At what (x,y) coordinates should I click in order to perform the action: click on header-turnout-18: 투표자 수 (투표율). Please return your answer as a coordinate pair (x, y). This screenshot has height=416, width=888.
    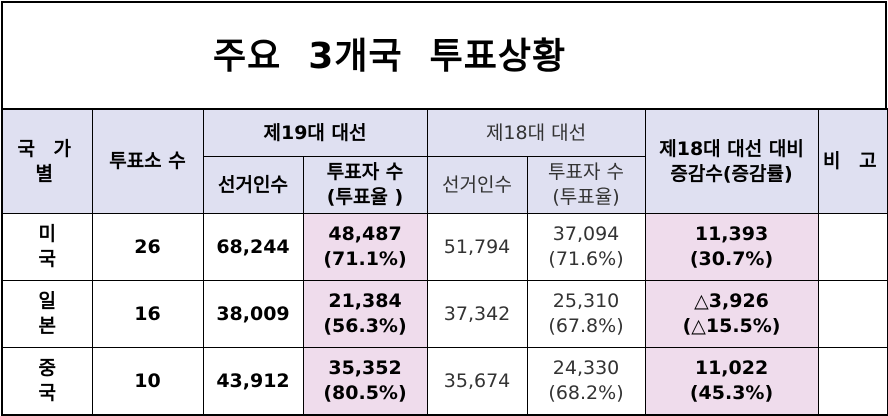
    Looking at the image, I should click on (586, 185).